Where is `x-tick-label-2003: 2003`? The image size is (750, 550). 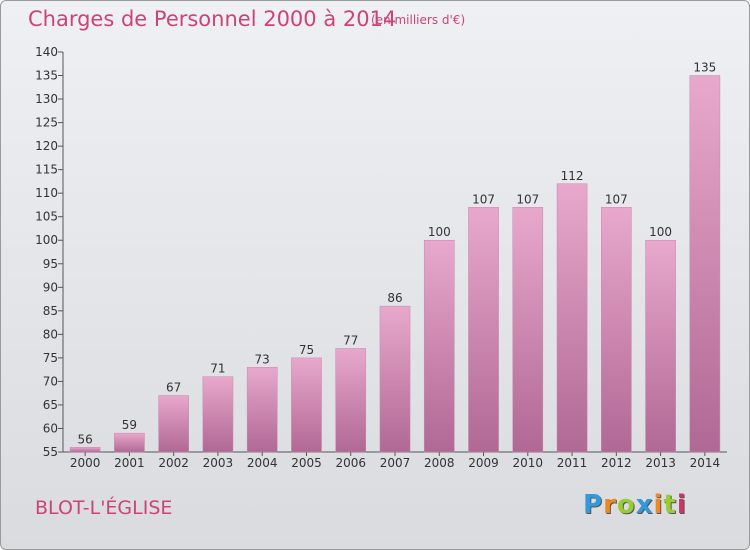
x-tick-label-2003: 2003 is located at coordinates (218, 463).